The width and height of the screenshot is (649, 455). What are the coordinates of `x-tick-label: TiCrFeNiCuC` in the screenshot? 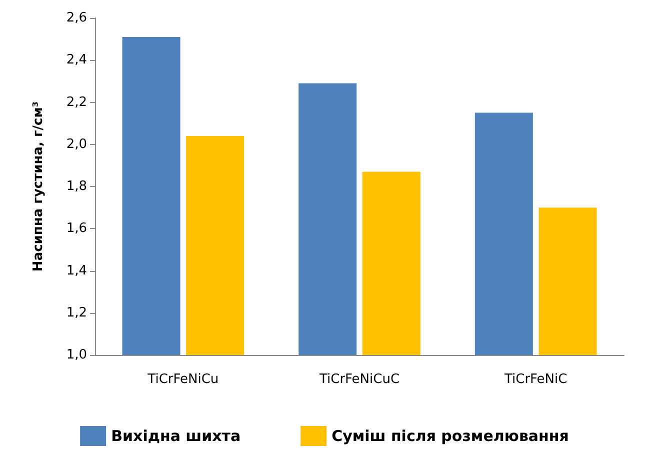 It's located at (359, 379).